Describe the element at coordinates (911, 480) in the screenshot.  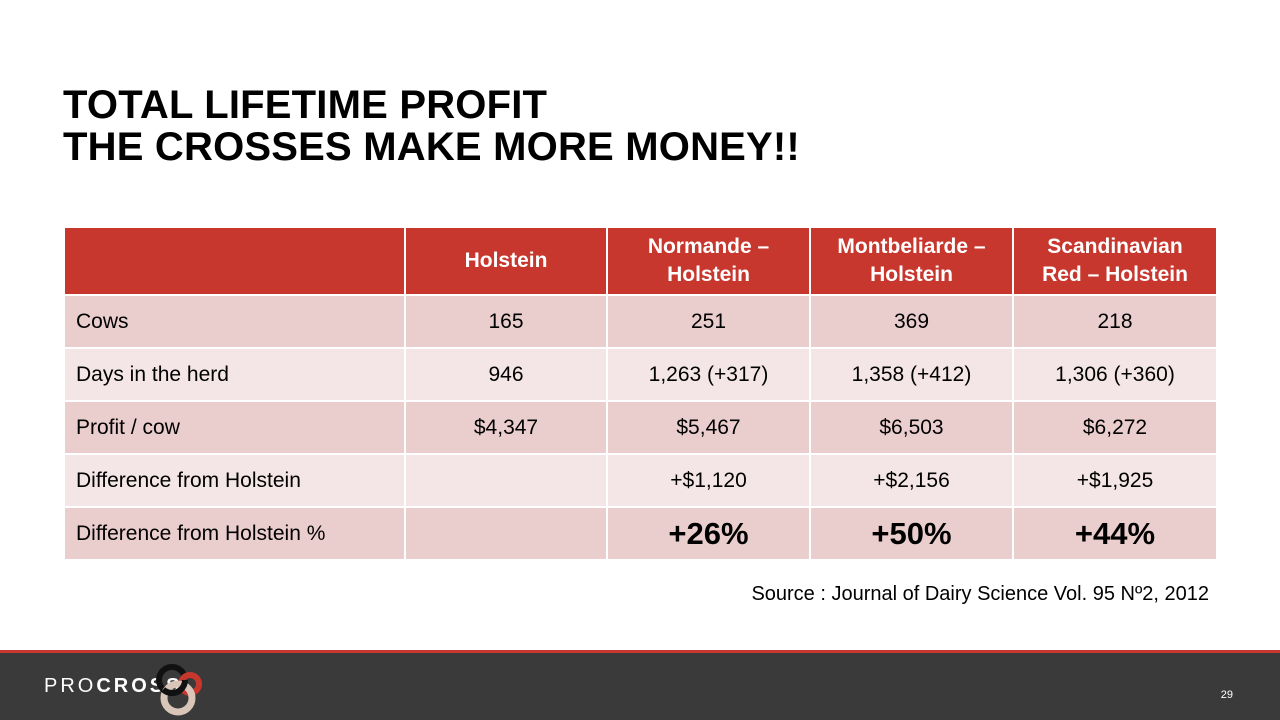
I see `table-cell: +$2,156` at that location.